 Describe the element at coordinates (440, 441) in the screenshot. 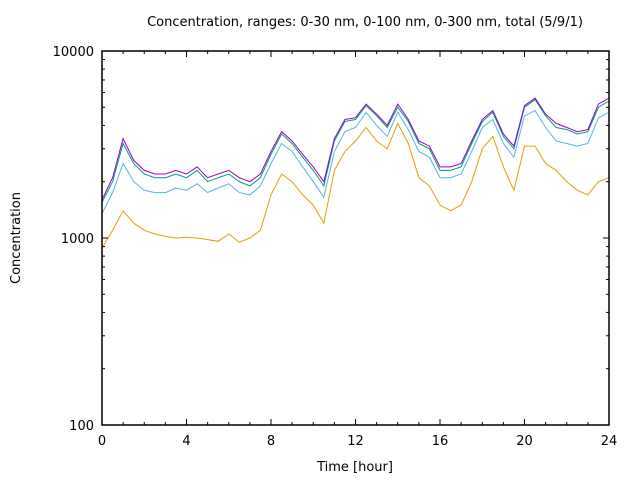

I see `x-tick-label: 16` at that location.